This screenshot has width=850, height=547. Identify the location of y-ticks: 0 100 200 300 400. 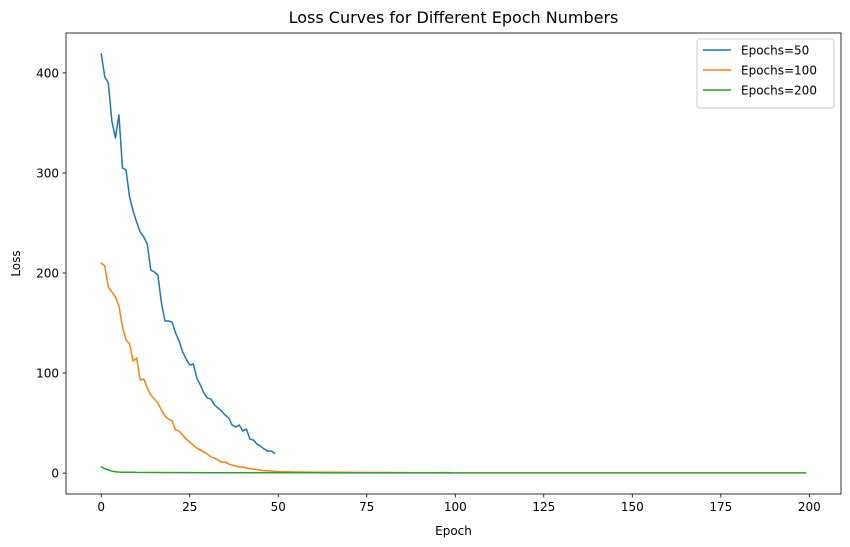
(51, 273).